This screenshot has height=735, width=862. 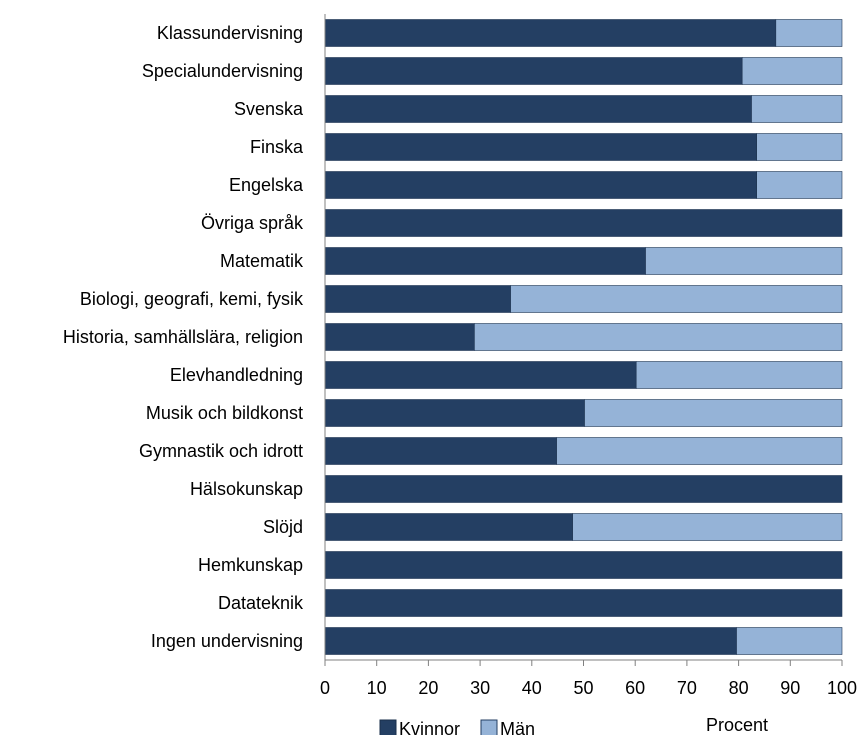 What do you see at coordinates (454, 413) in the screenshot?
I see `bar-kvinnor-musik-och-bildkonst` at bounding box center [454, 413].